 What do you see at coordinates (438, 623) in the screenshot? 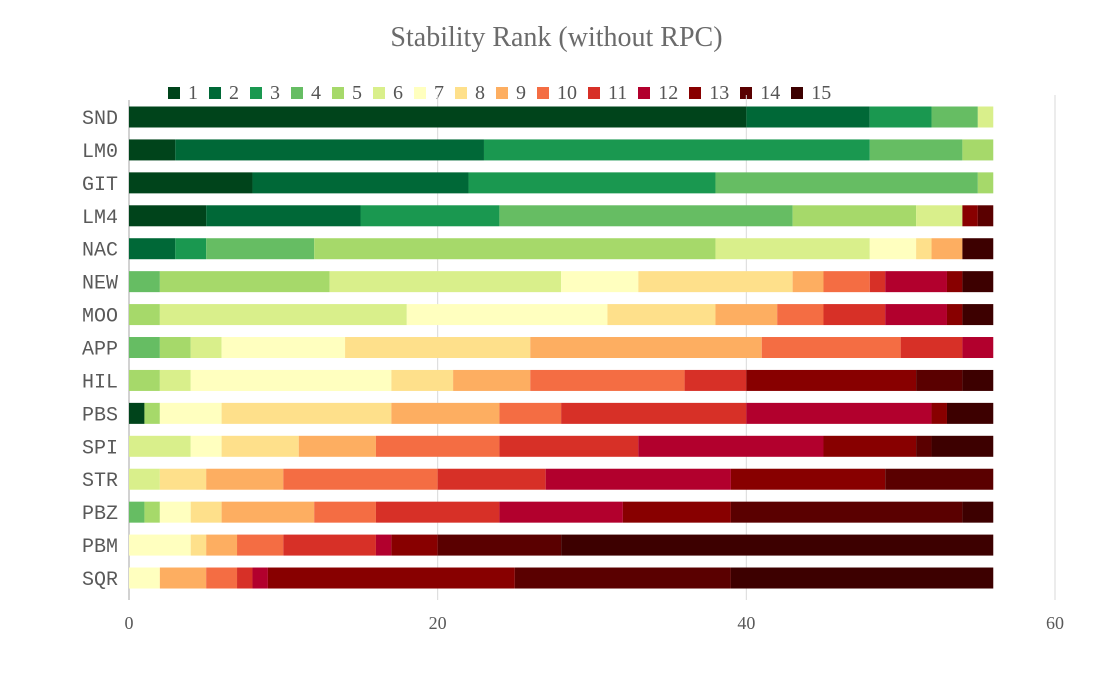
I see `x-tick-label: 20` at bounding box center [438, 623].